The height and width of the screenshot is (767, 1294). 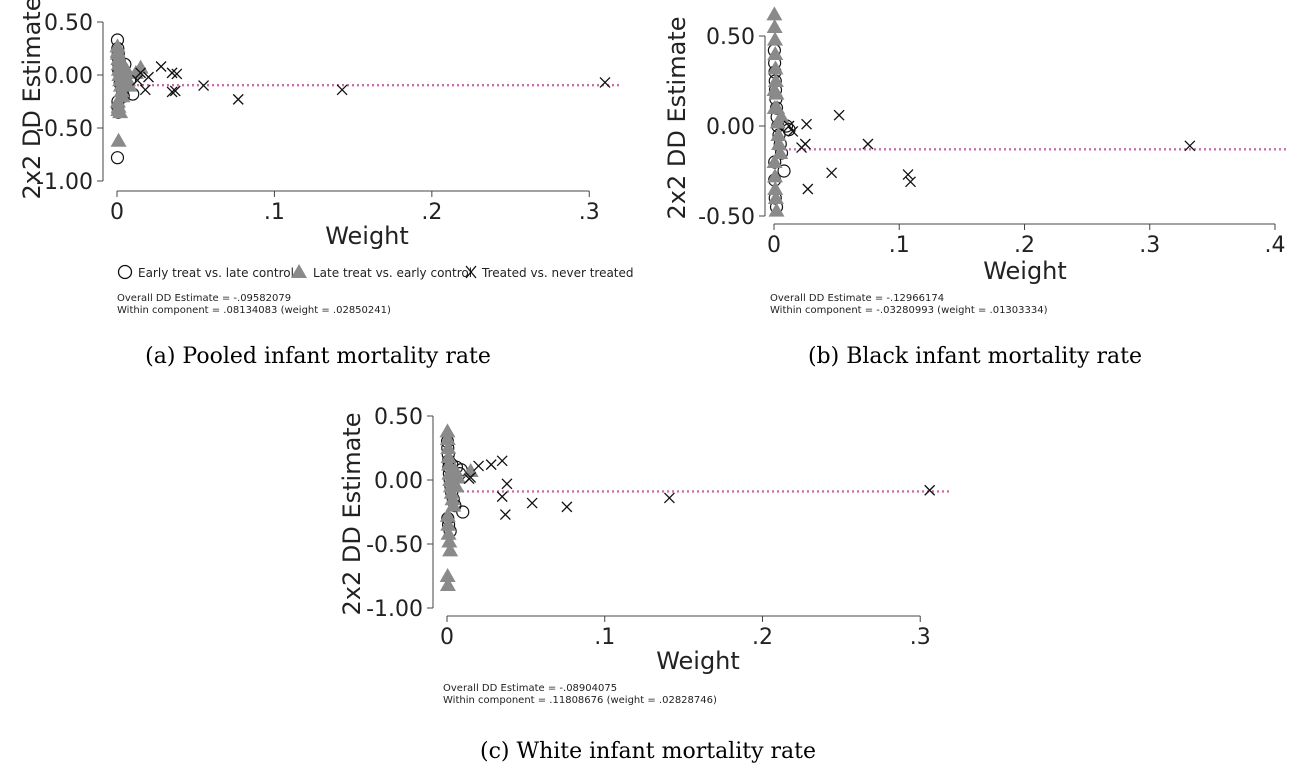 What do you see at coordinates (677, 118) in the screenshot?
I see `panel-b-ylabel: 2x2 DD Estimate` at bounding box center [677, 118].